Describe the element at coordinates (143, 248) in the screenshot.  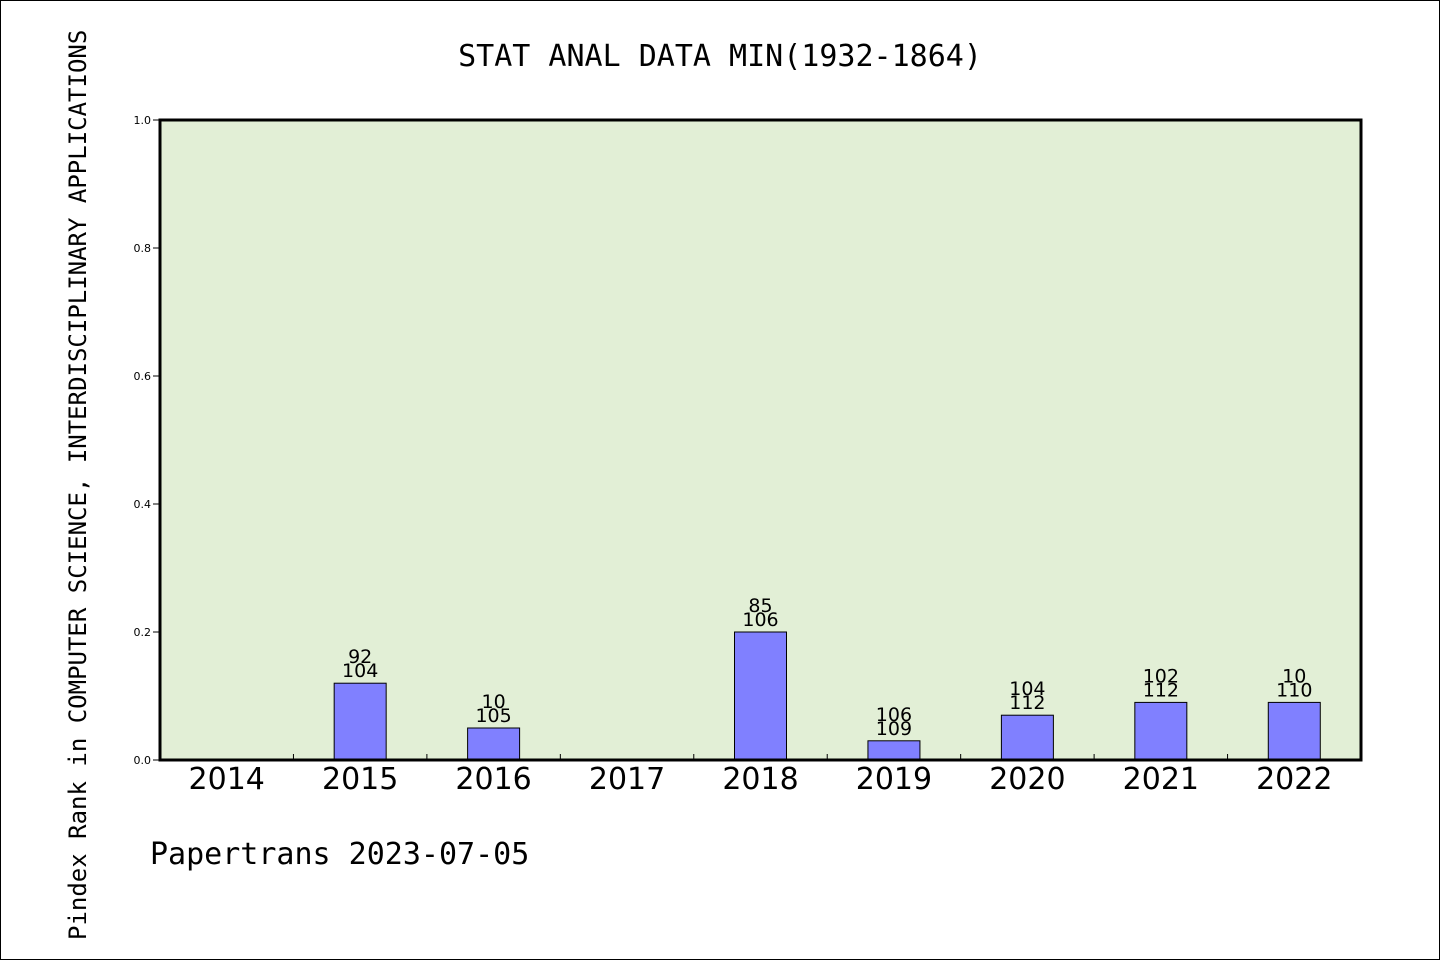
I see `y-tick-label: 0.8` at that location.